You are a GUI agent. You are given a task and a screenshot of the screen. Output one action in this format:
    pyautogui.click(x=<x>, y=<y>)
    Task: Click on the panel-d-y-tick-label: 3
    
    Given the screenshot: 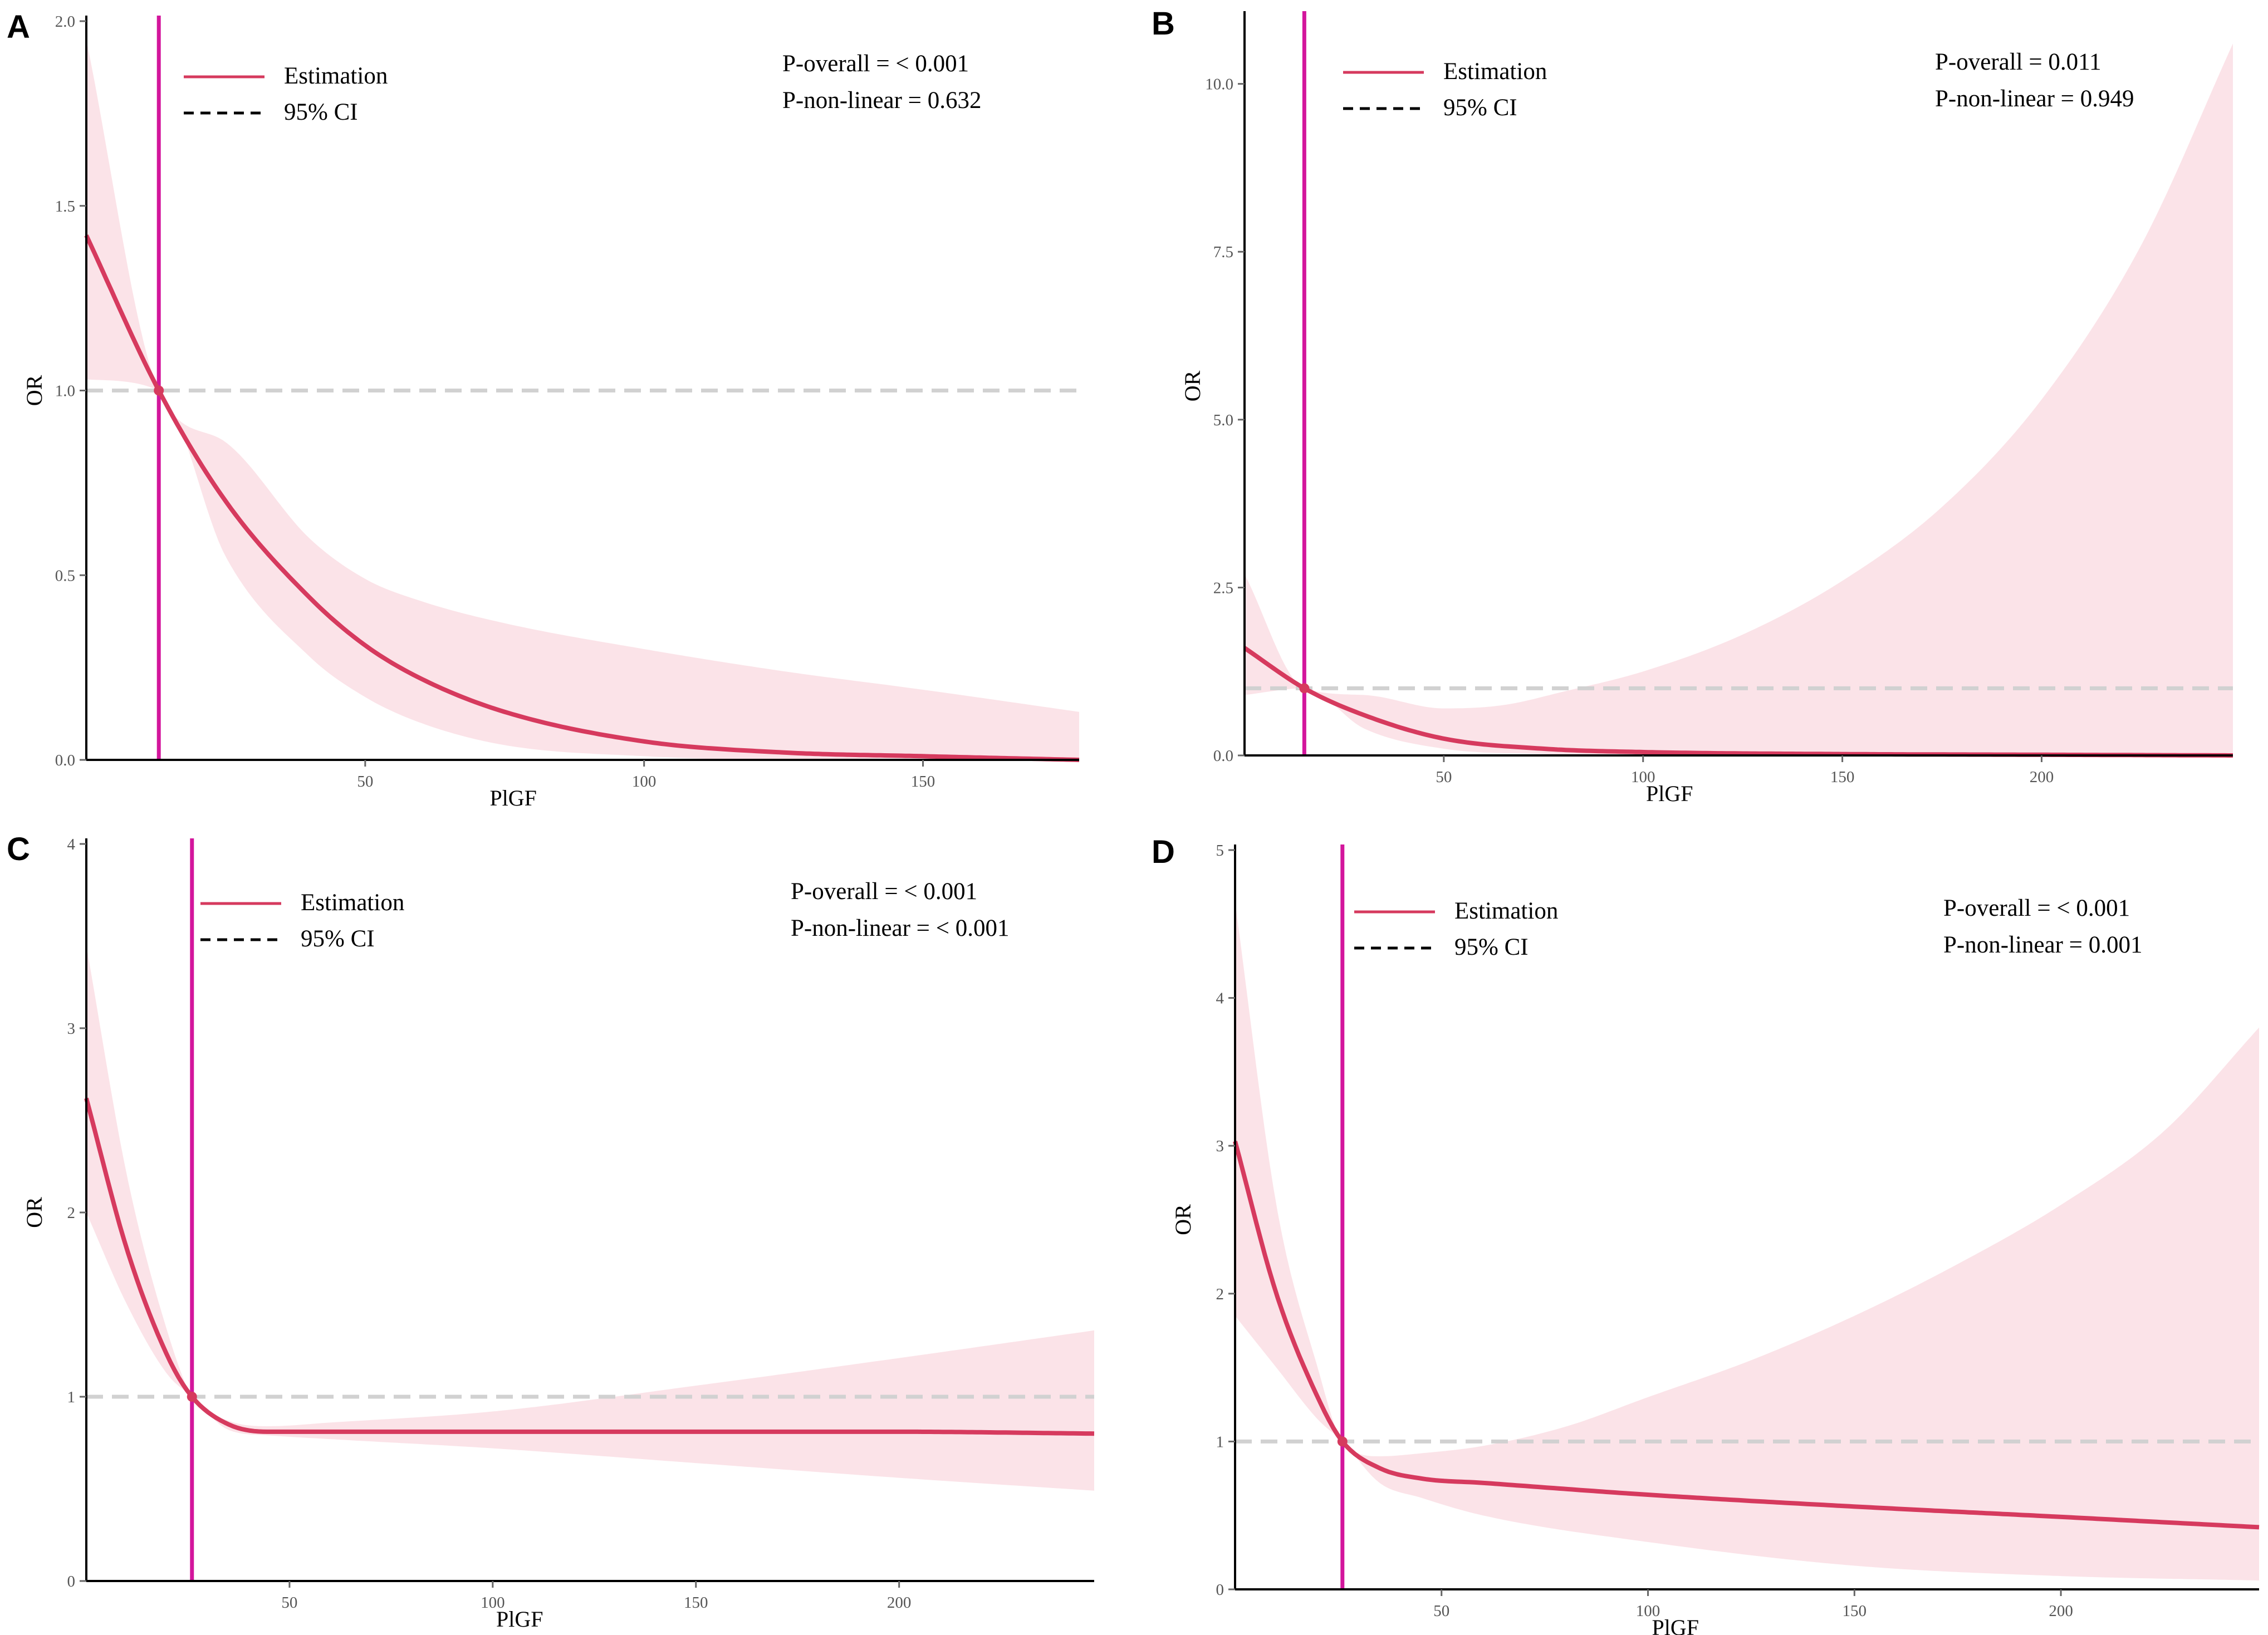 What is the action you would take?
    pyautogui.click(x=1220, y=1146)
    